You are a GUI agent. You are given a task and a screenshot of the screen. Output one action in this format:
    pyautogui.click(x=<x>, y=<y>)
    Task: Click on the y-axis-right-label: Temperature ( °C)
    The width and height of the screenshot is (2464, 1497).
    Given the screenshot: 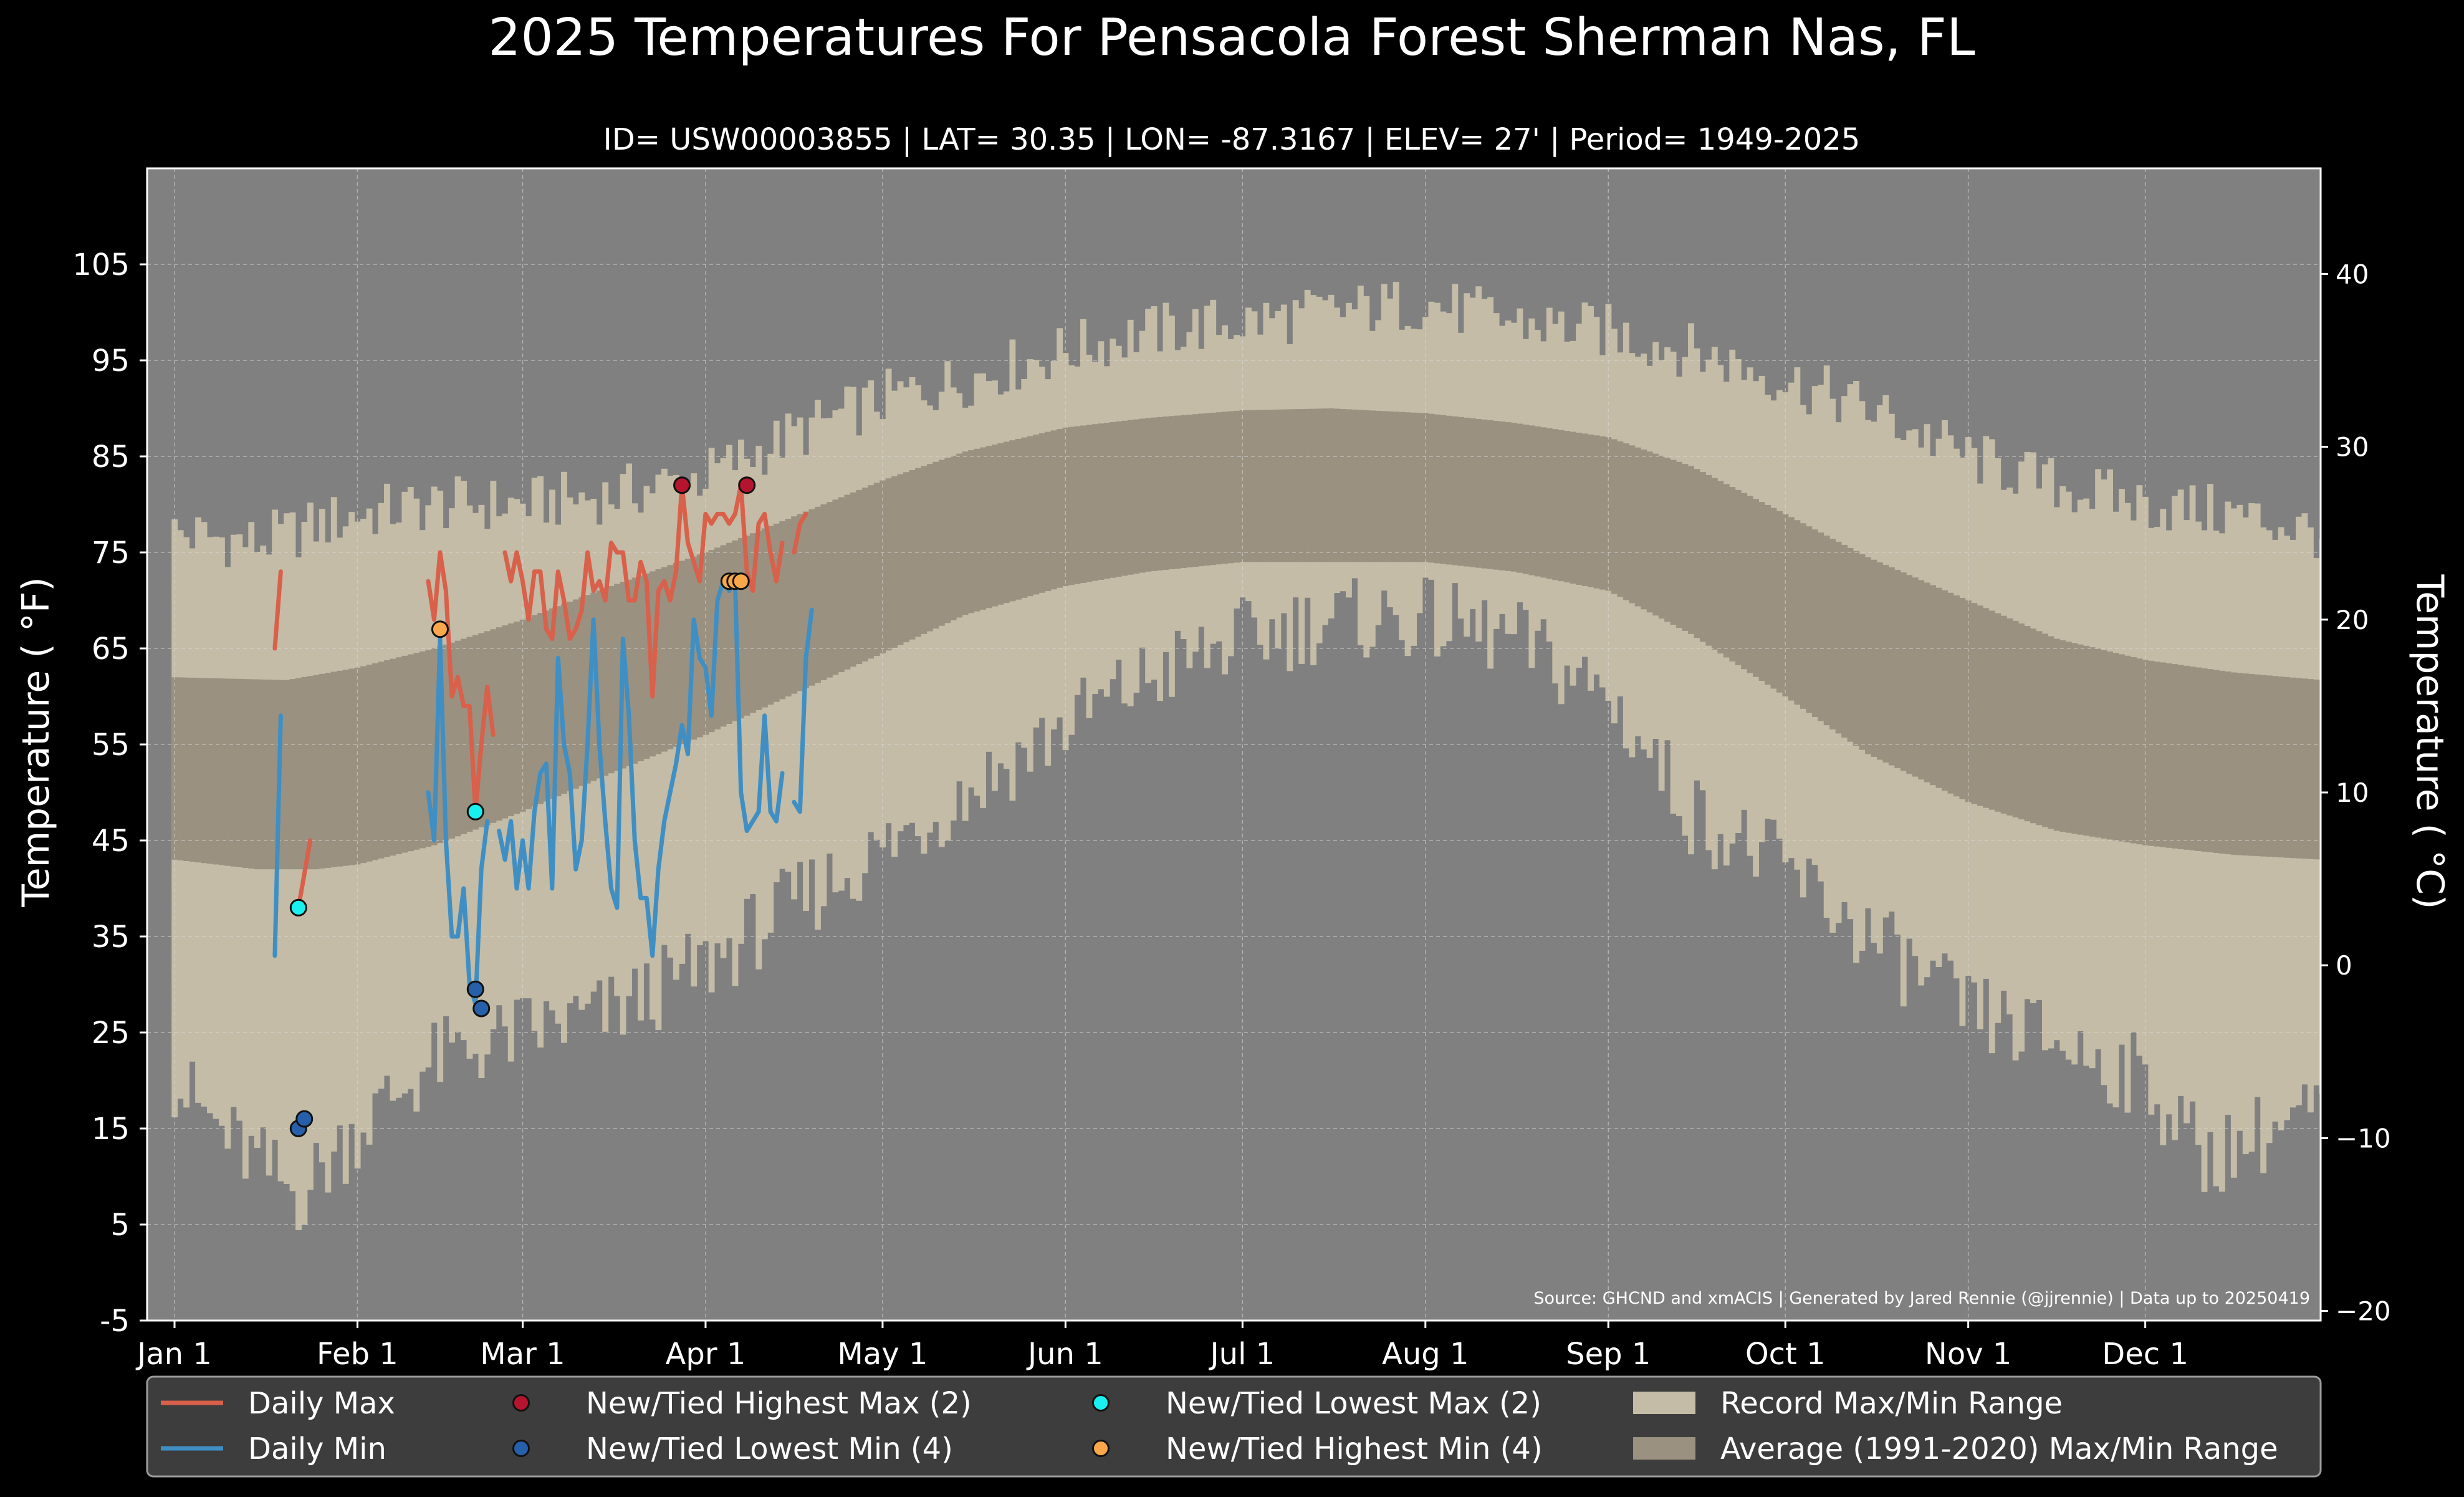 What is the action you would take?
    pyautogui.click(x=2430, y=742)
    